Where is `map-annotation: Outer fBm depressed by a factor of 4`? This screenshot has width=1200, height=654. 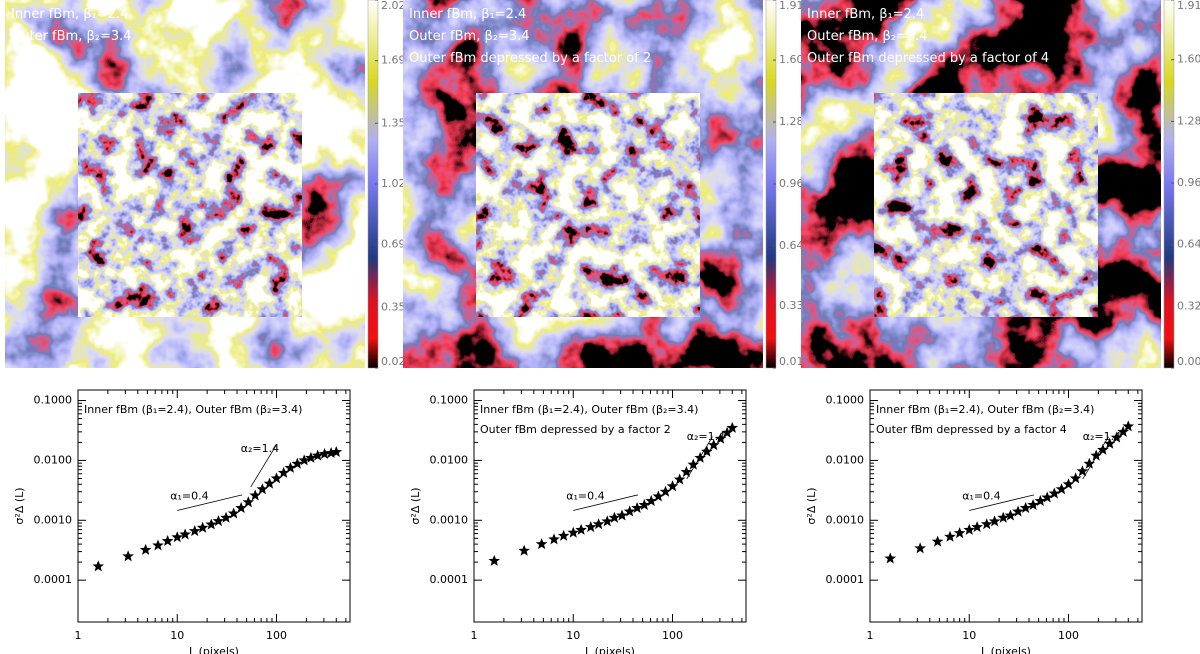
map-annotation: Outer fBm depressed by a factor of 4 is located at coordinates (928, 58).